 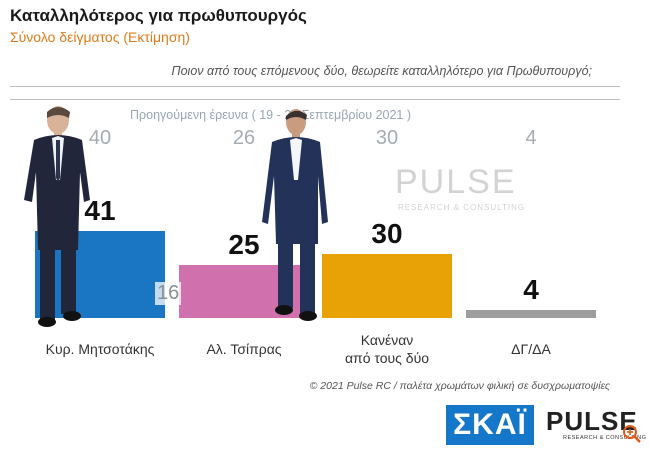 What do you see at coordinates (387, 357) in the screenshot?
I see `category-label-line2: από τους δύο` at bounding box center [387, 357].